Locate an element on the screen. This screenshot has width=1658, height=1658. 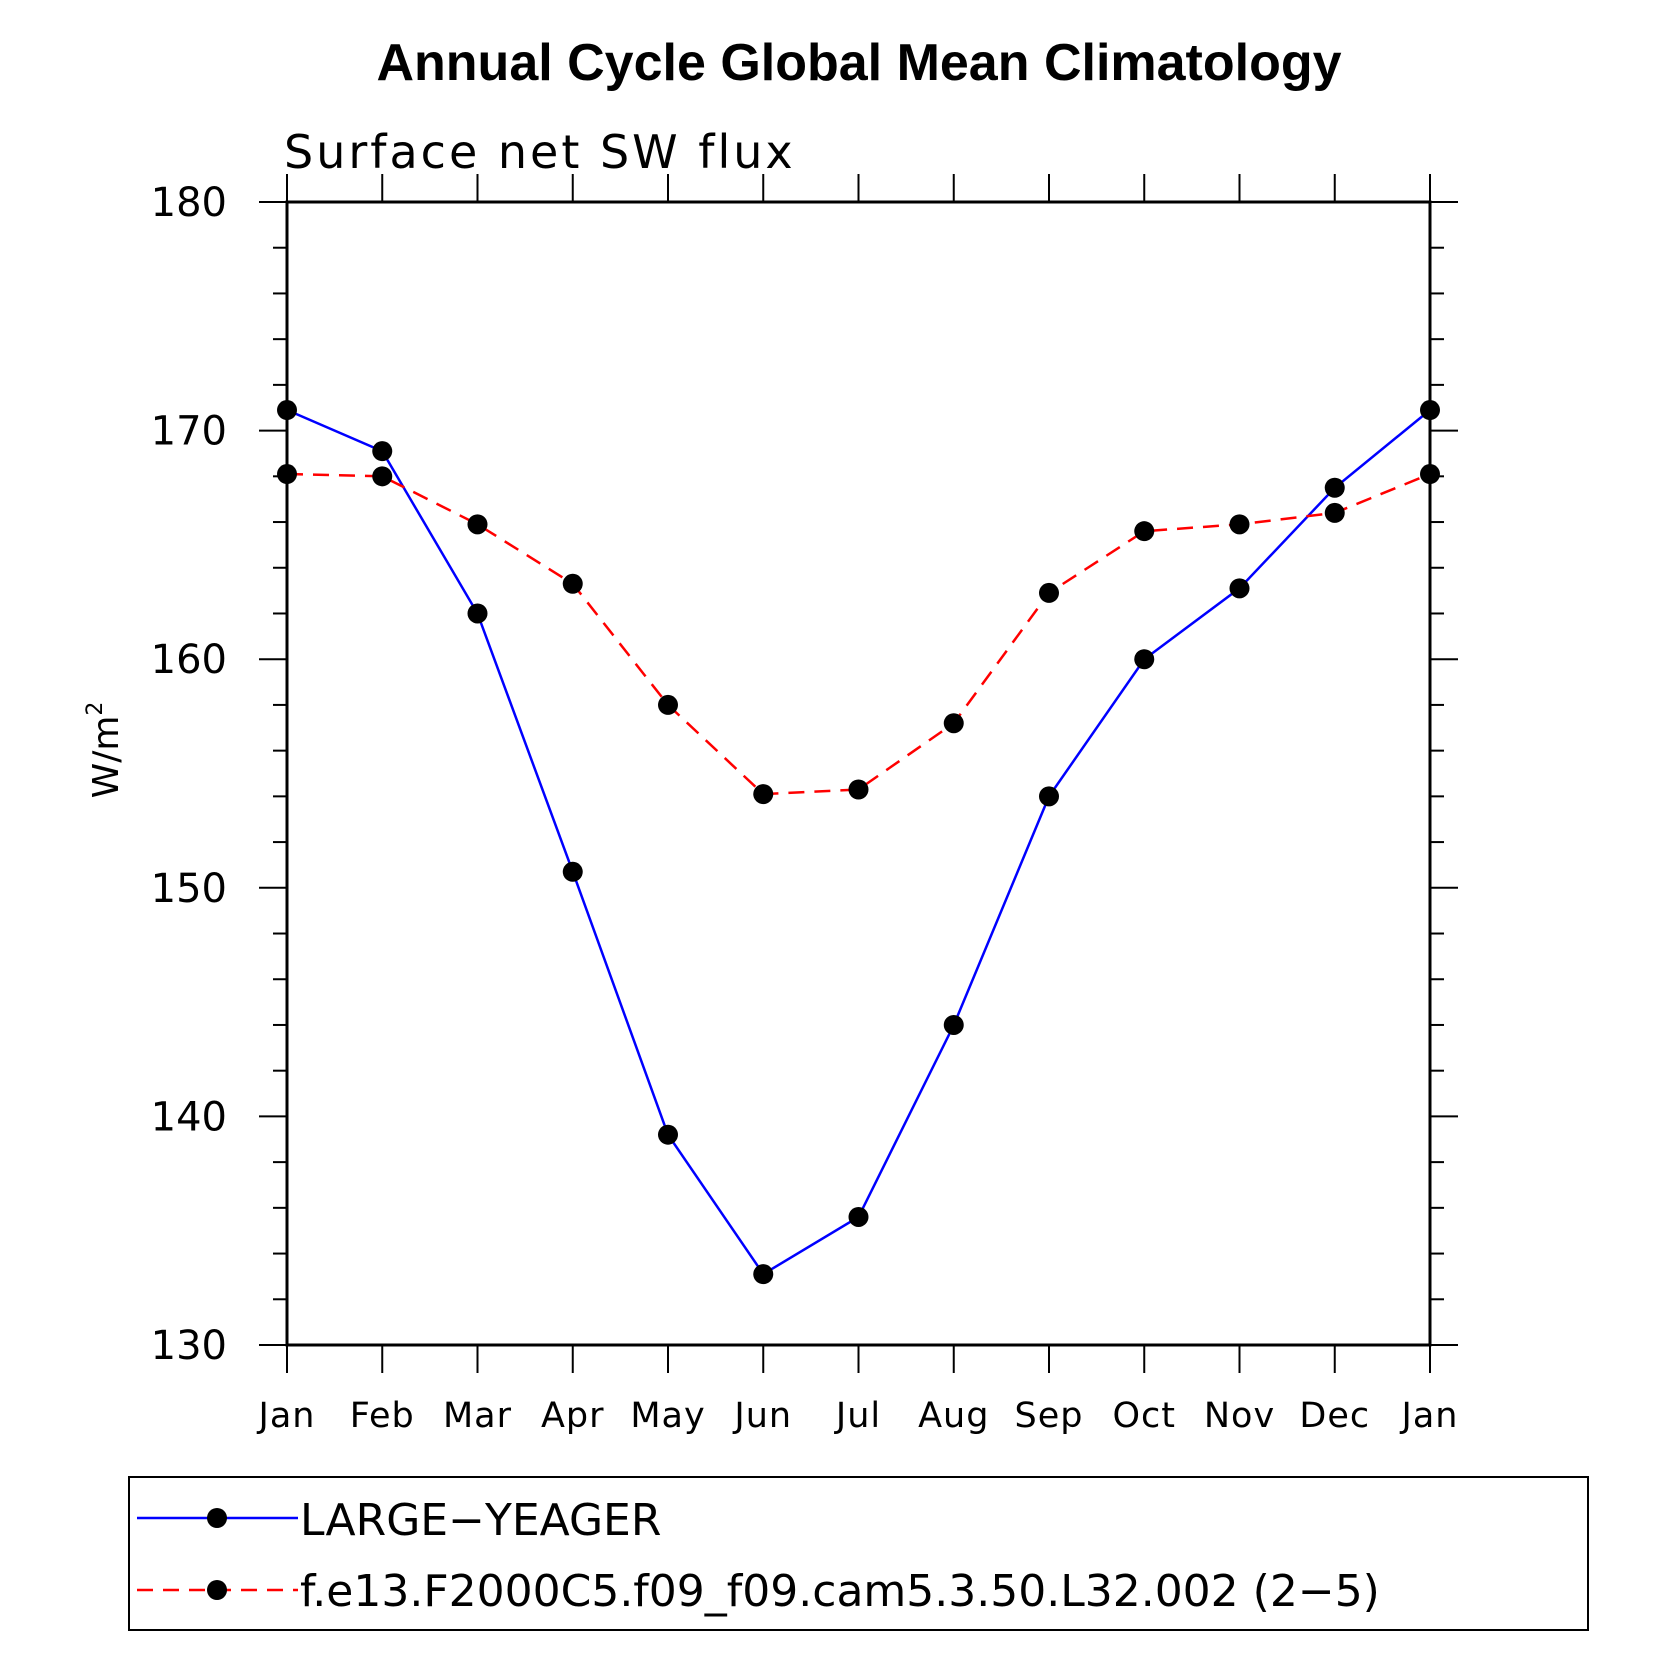
x-tick-label: Feb is located at coordinates (382, 1416).